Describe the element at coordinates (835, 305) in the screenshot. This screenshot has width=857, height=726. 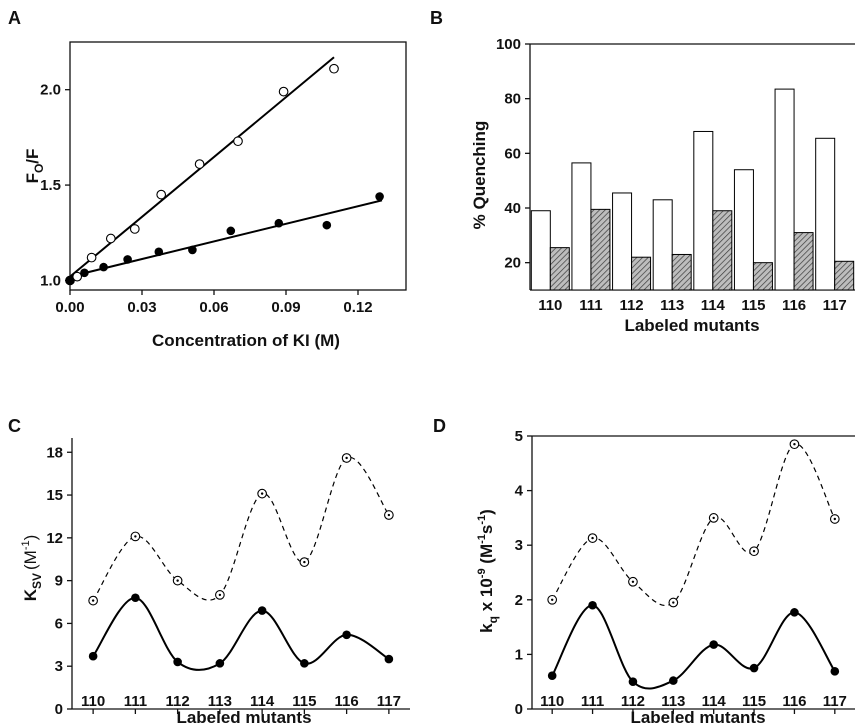
I see `panel-b-x-tick-label: 117` at that location.